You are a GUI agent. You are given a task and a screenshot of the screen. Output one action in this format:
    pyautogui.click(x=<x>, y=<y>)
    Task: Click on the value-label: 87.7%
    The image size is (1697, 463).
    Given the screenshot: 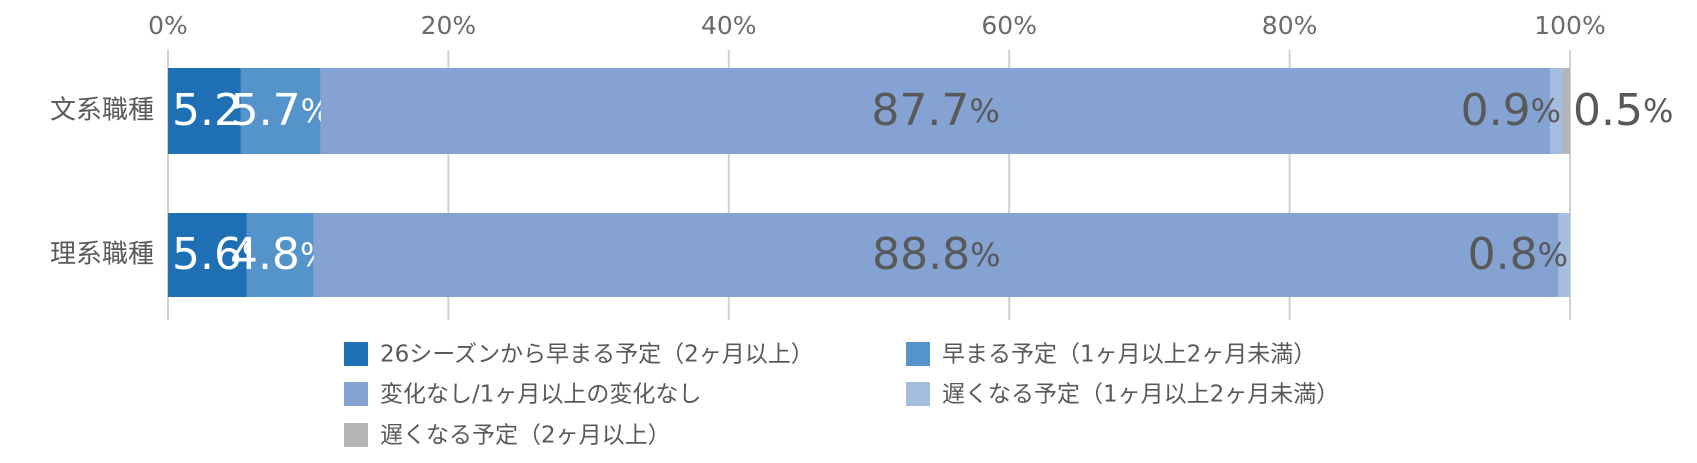 What is the action you would take?
    pyautogui.click(x=935, y=110)
    